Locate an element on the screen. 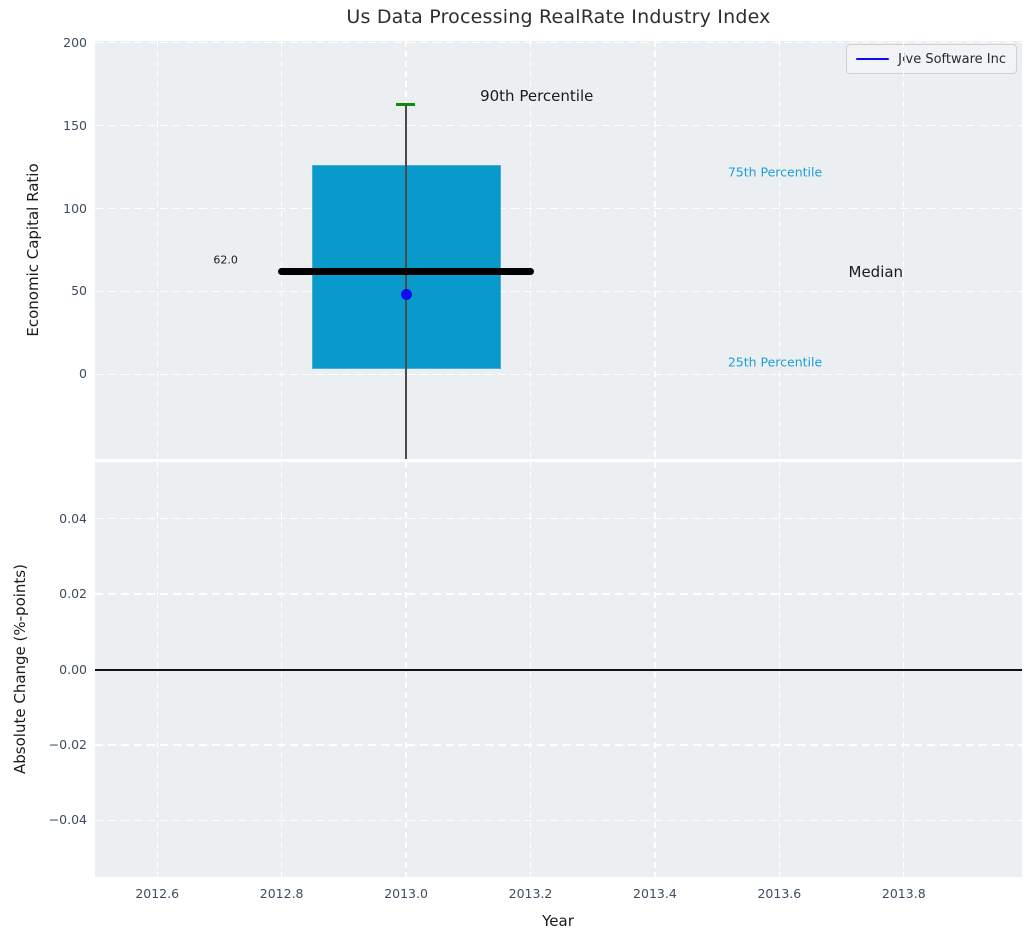 Image resolution: width=1034 pixels, height=942 pixels. x-tick-label: 2013.0 is located at coordinates (406, 893).